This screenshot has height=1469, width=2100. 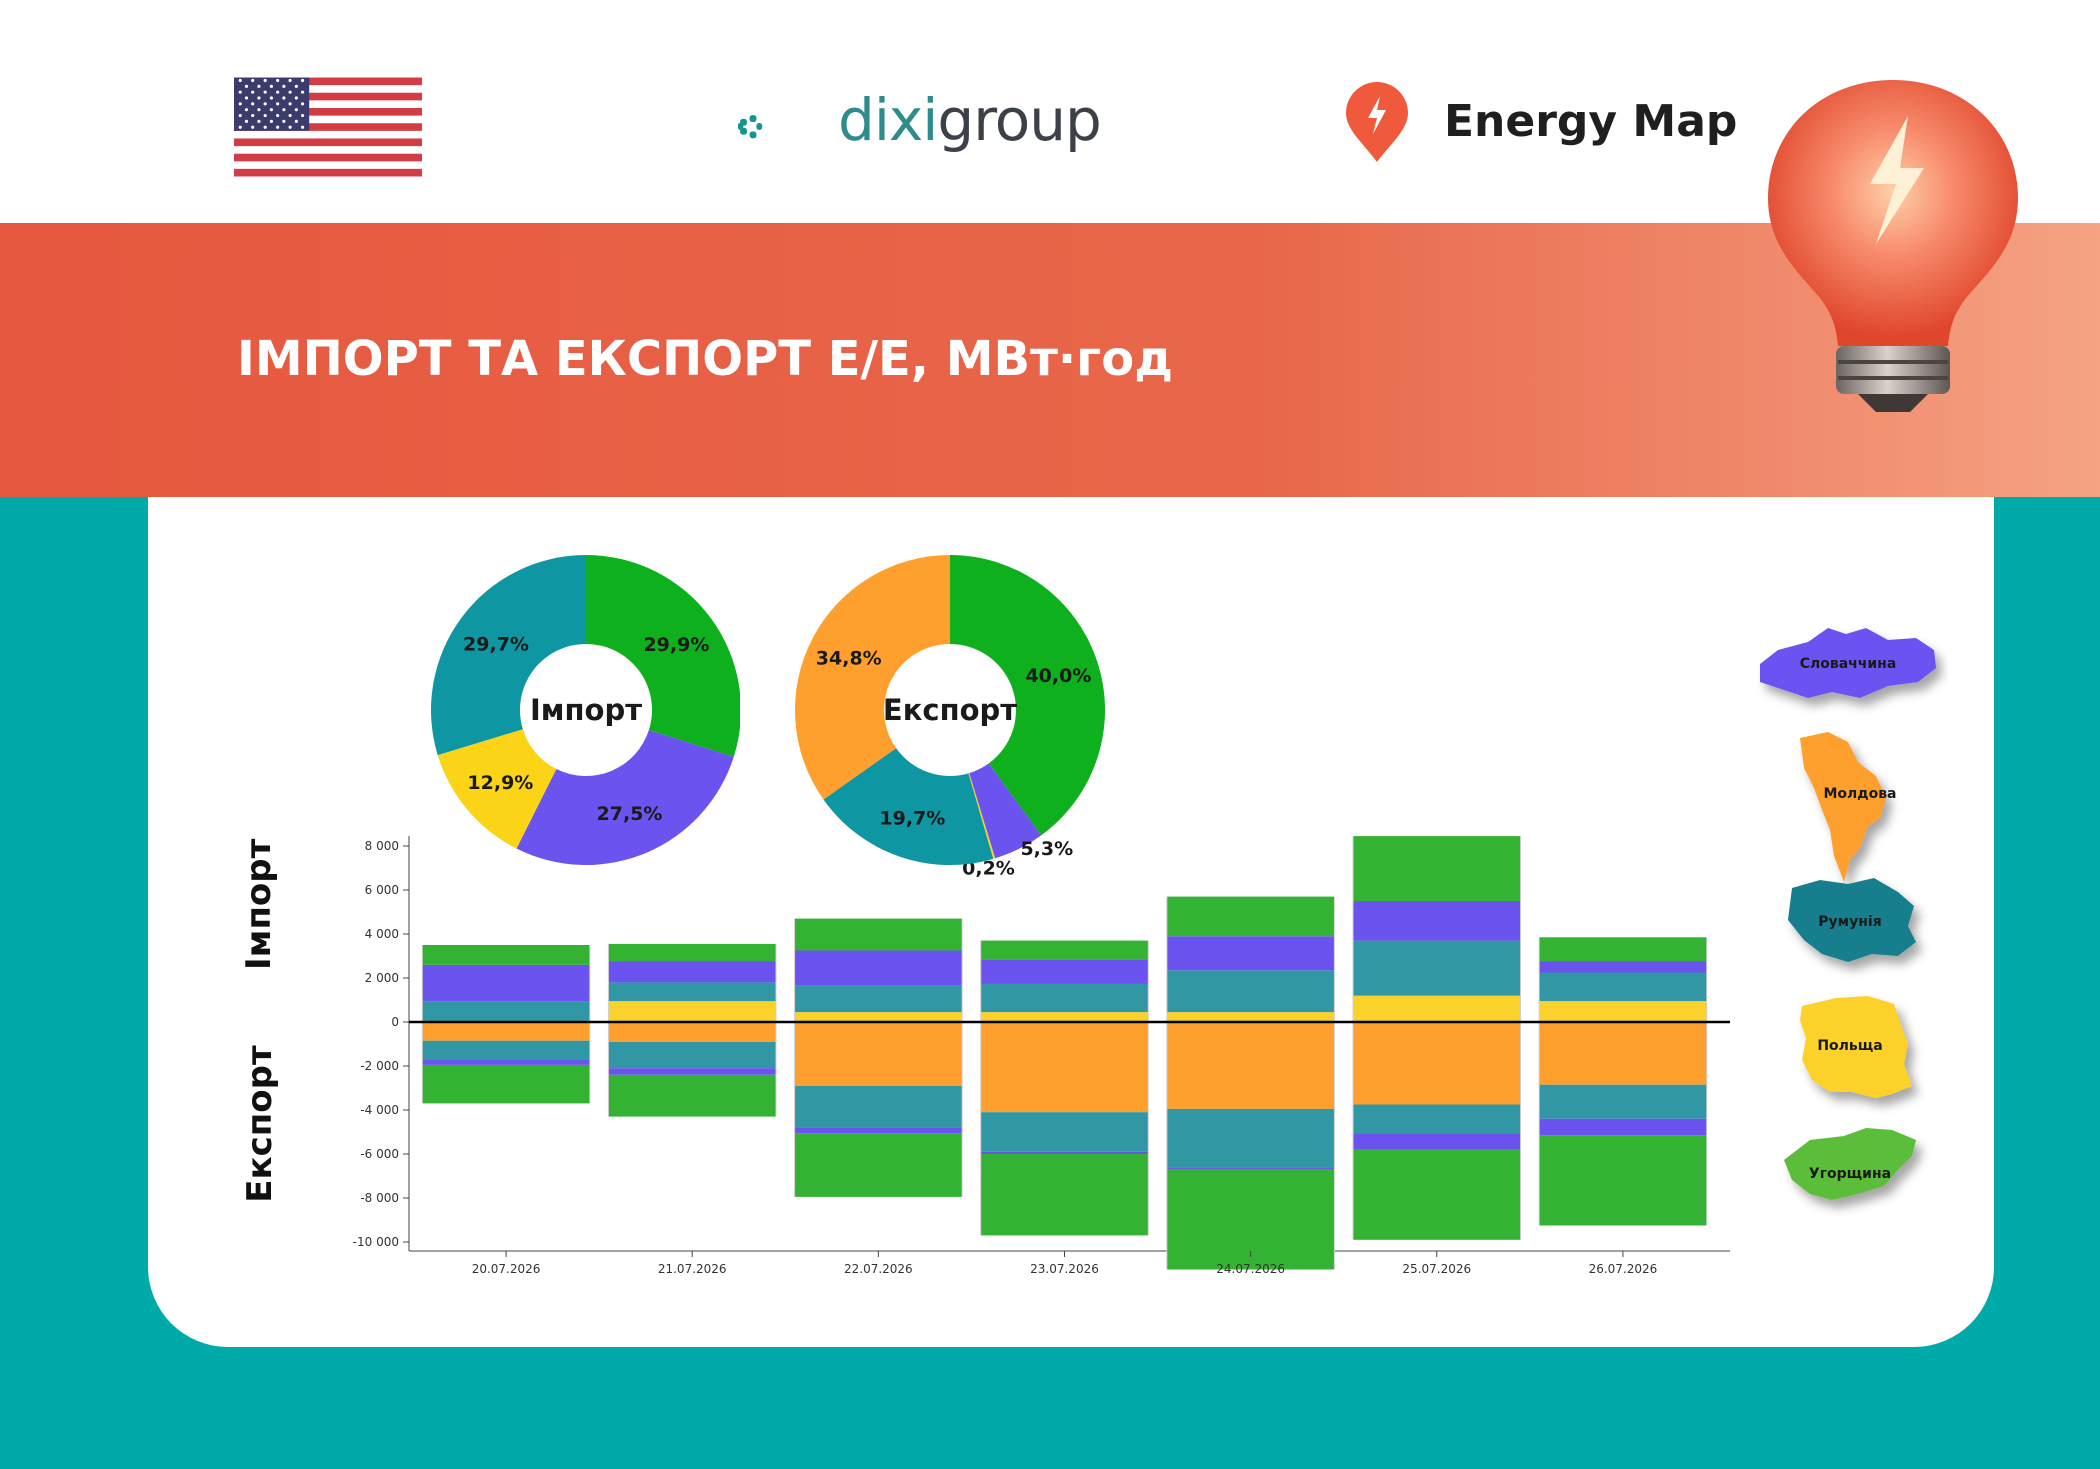 What do you see at coordinates (888, 120) in the screenshot?
I see `dixi-wordmark-part: dixi` at bounding box center [888, 120].